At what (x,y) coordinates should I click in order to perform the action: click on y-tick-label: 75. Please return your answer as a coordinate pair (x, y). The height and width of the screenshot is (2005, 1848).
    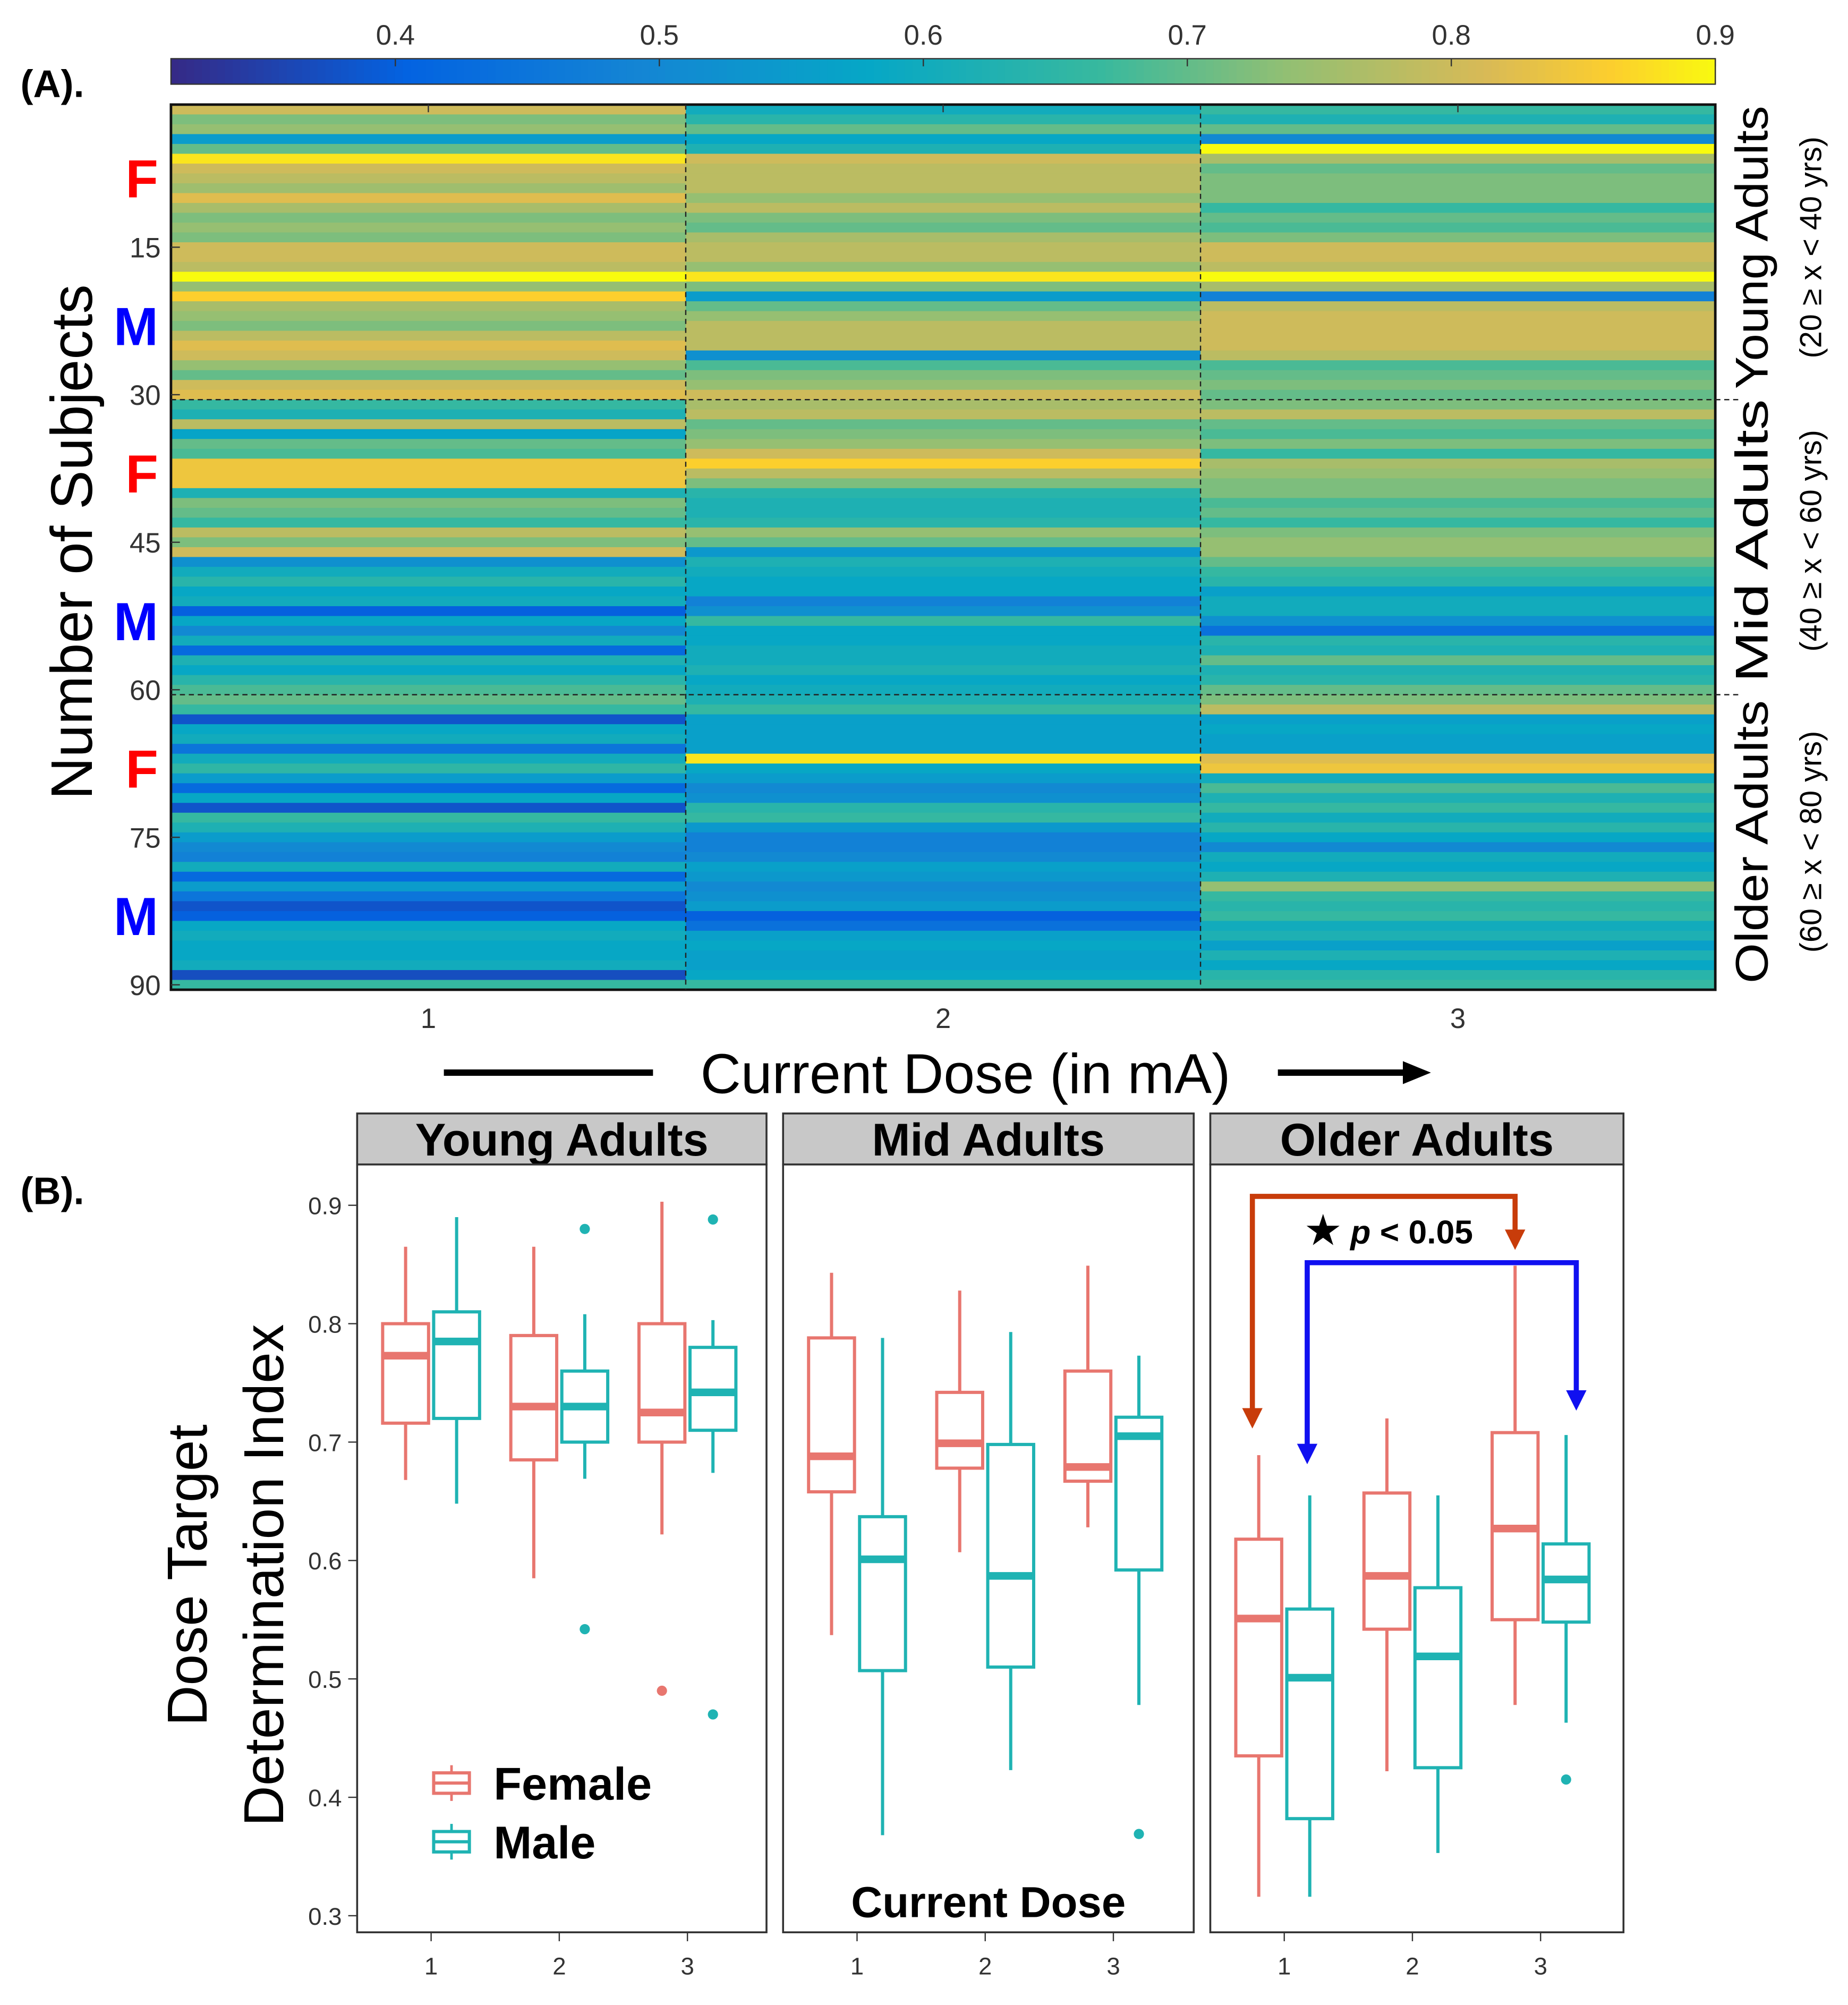
    Looking at the image, I should click on (146, 838).